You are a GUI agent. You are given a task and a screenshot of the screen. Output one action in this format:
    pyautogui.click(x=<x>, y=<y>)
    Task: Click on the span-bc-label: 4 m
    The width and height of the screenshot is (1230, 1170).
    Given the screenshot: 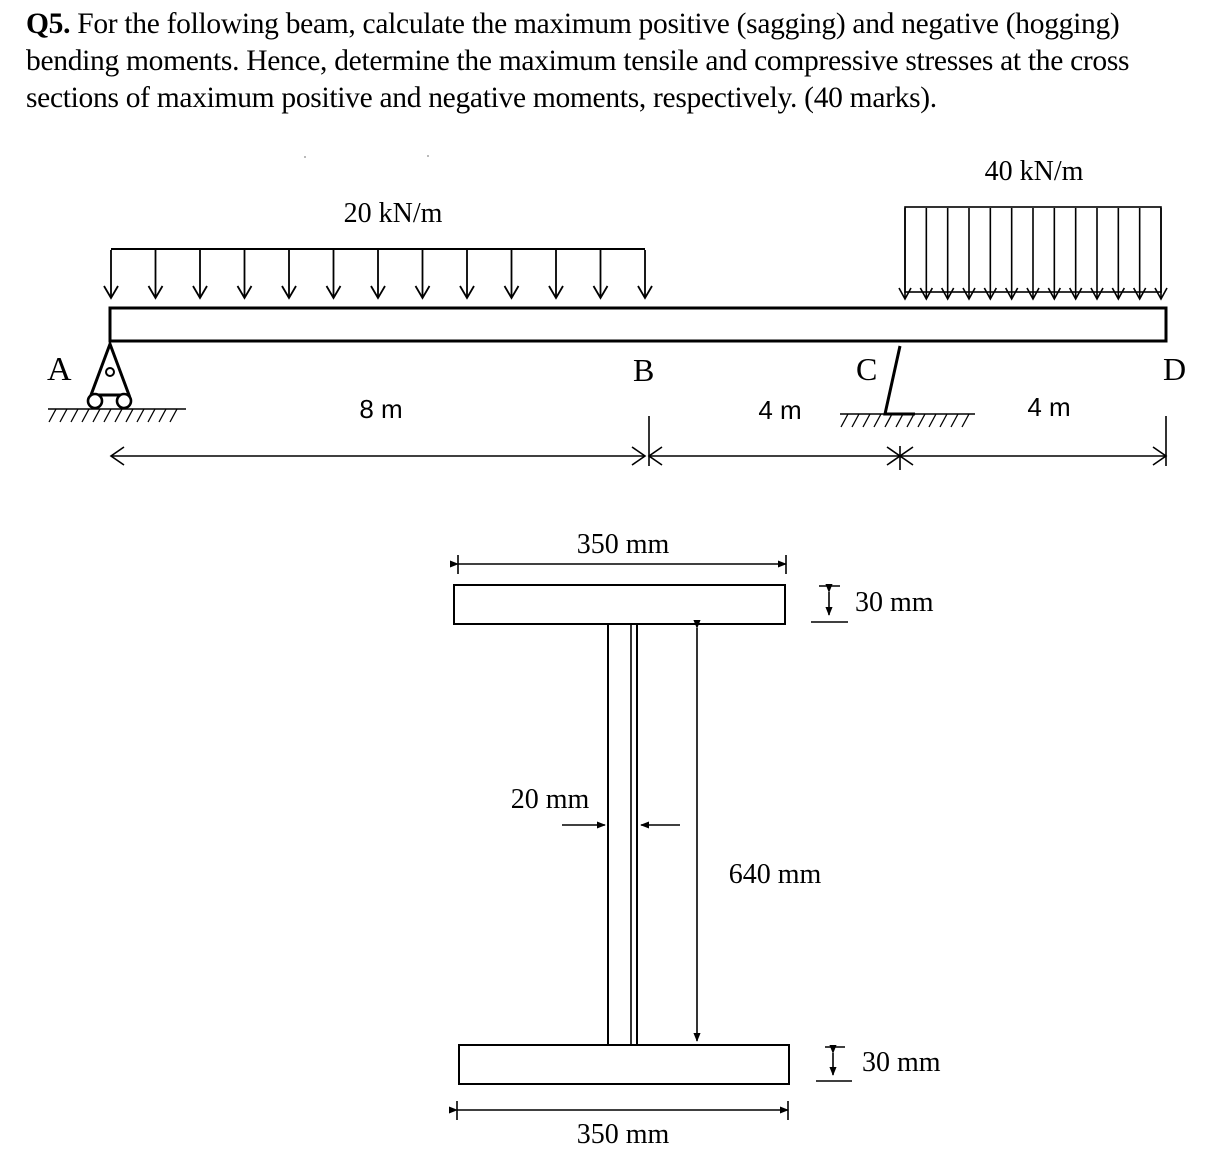 What is the action you would take?
    pyautogui.click(x=779, y=410)
    